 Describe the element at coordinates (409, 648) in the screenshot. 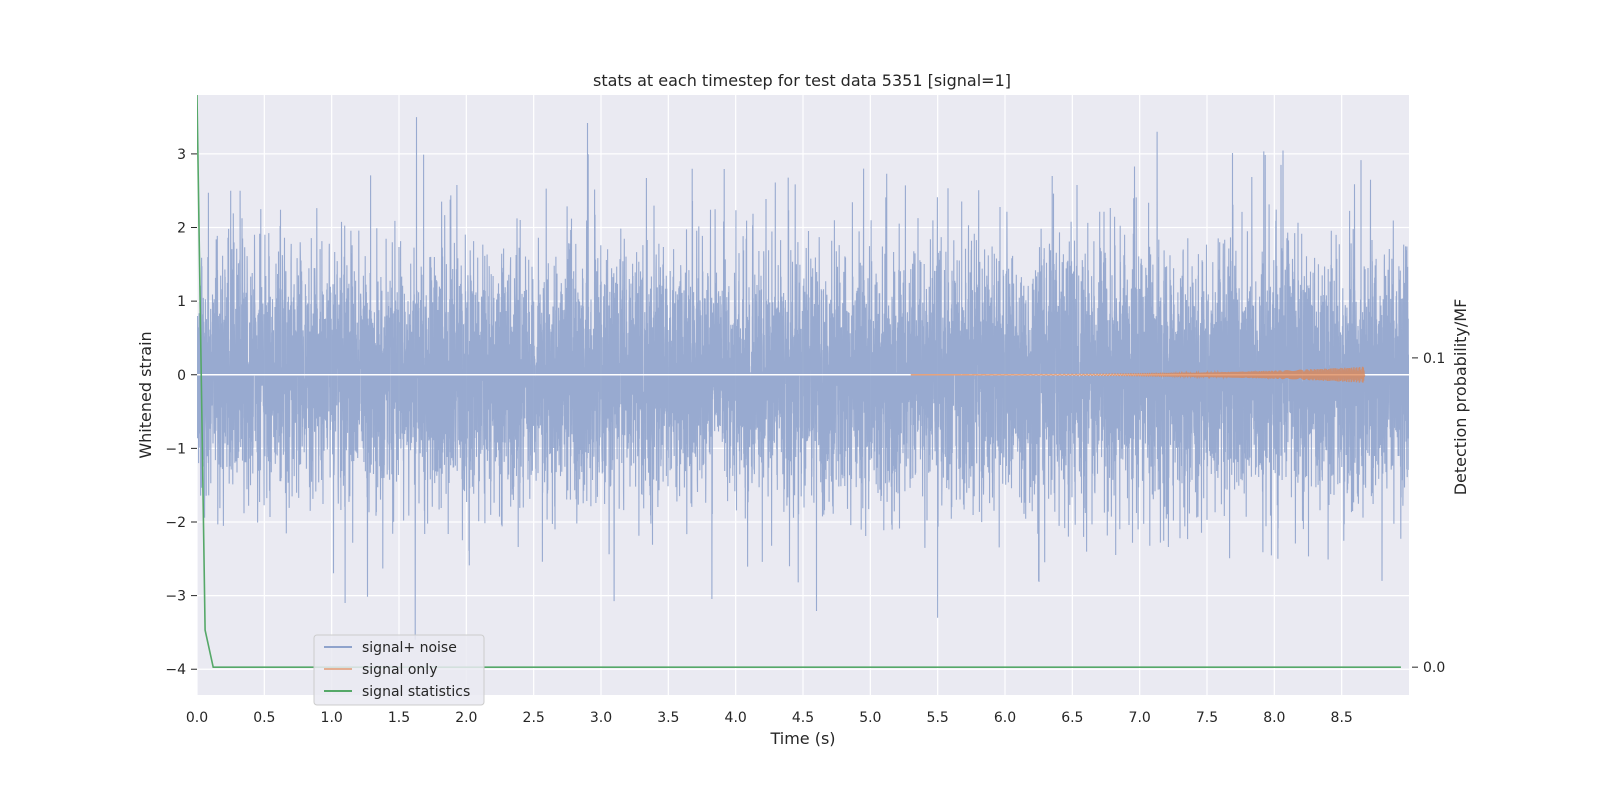

I see `legend-label: signal+ noise` at that location.